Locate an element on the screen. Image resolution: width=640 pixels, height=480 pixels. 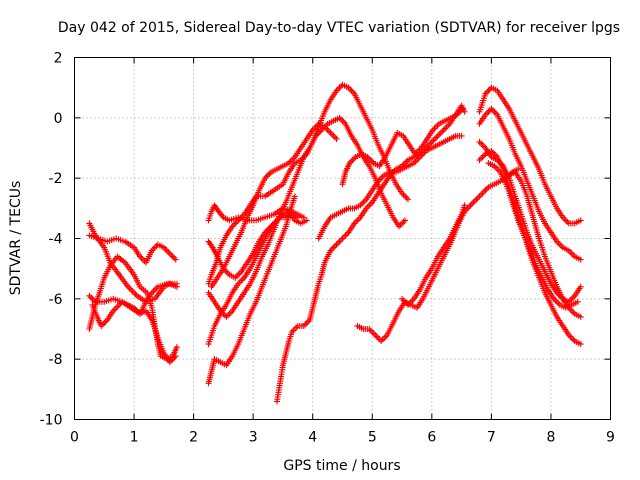
x-tick-label: 0 is located at coordinates (74, 438).